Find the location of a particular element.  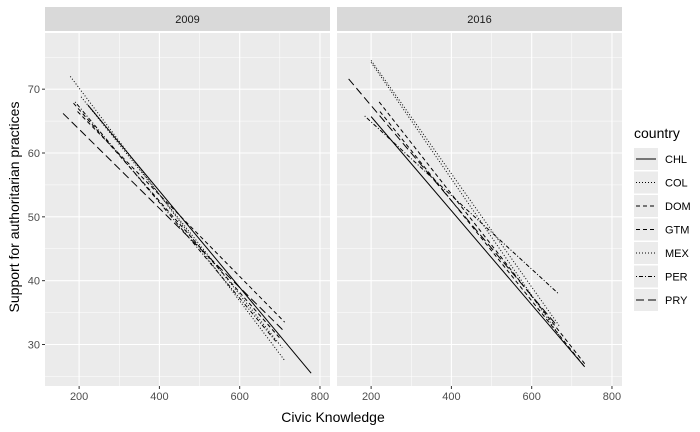

facet-strip-label: 2016 is located at coordinates (479, 20).